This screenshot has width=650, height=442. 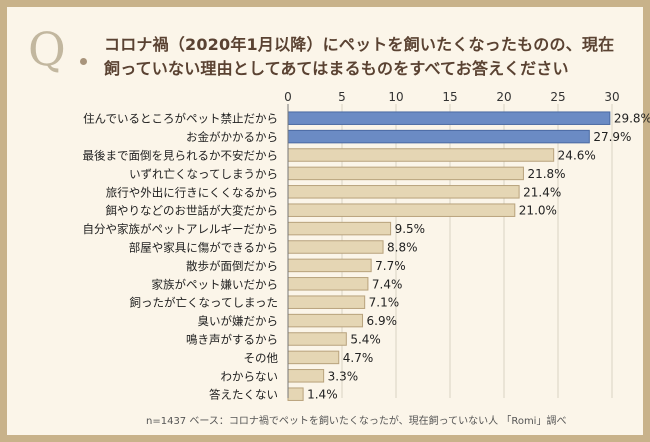 What do you see at coordinates (243, 395) in the screenshot?
I see `category-label: 答えたくない` at bounding box center [243, 395].